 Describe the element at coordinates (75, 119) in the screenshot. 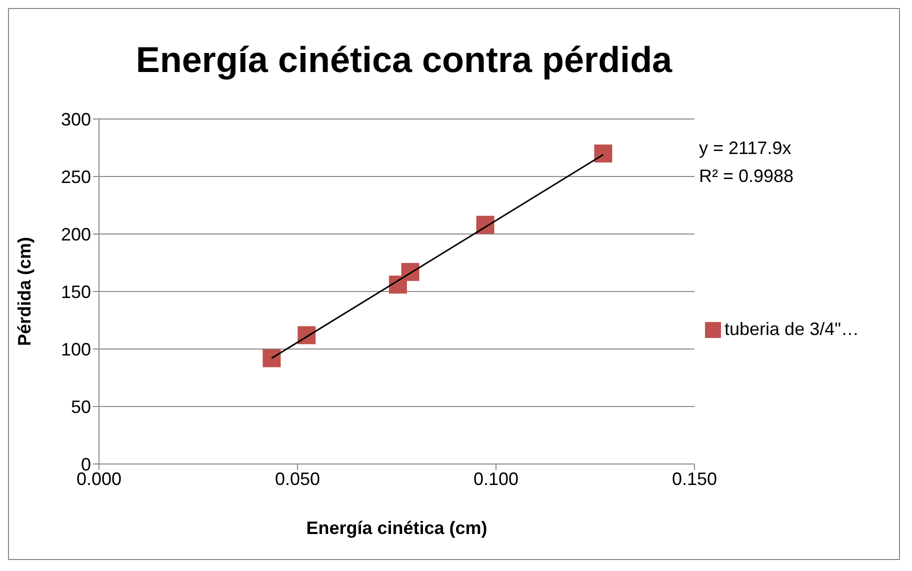

I see `y-tick-label: 300` at that location.